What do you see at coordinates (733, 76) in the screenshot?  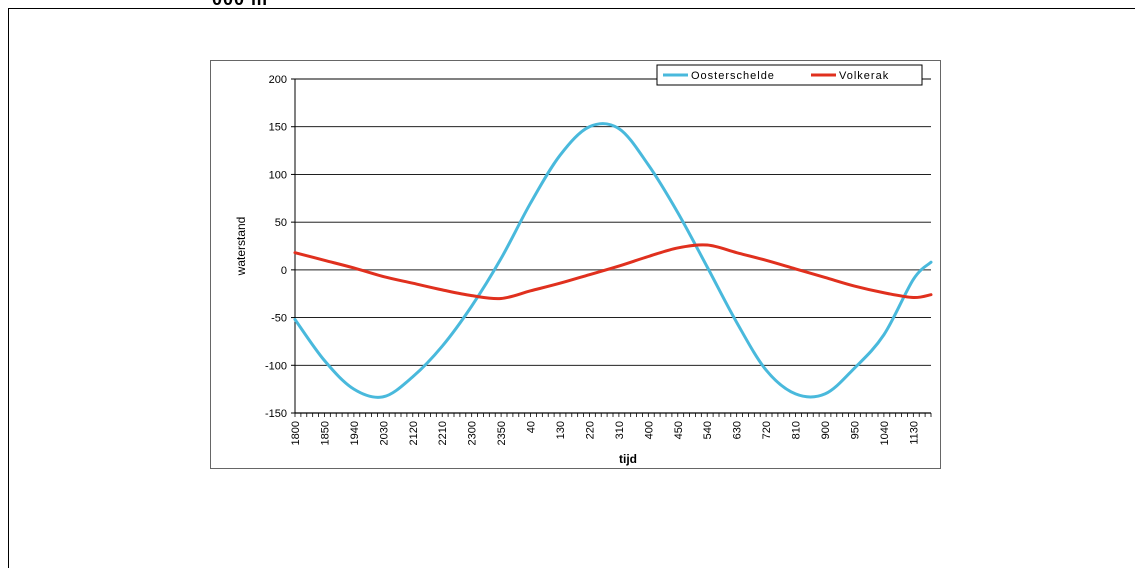 I see `legend-label-oosterschelde: Oosterschelde` at bounding box center [733, 76].